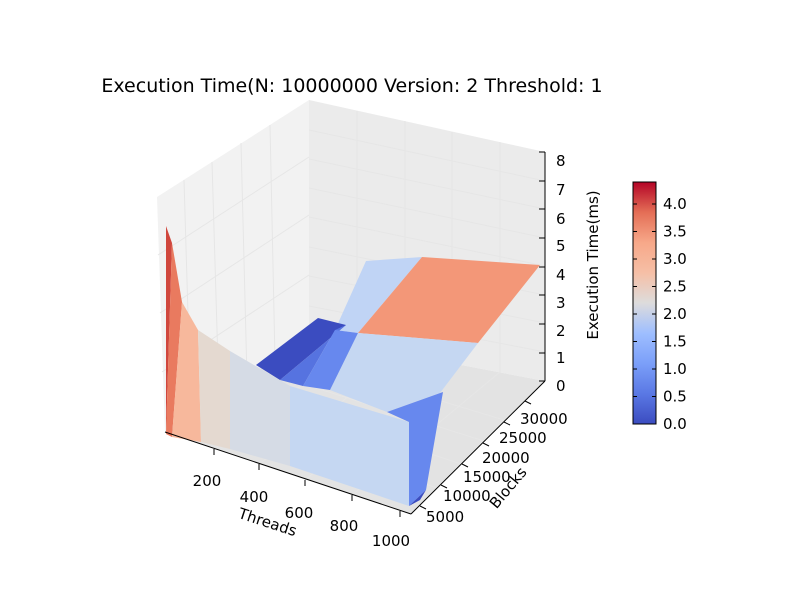 The width and height of the screenshot is (806, 606). I want to click on colorbar-tick-label: 3.0, so click(675, 259).